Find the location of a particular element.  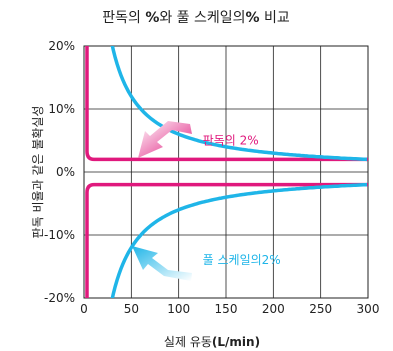

x-tick-label: 300 is located at coordinates (368, 309).